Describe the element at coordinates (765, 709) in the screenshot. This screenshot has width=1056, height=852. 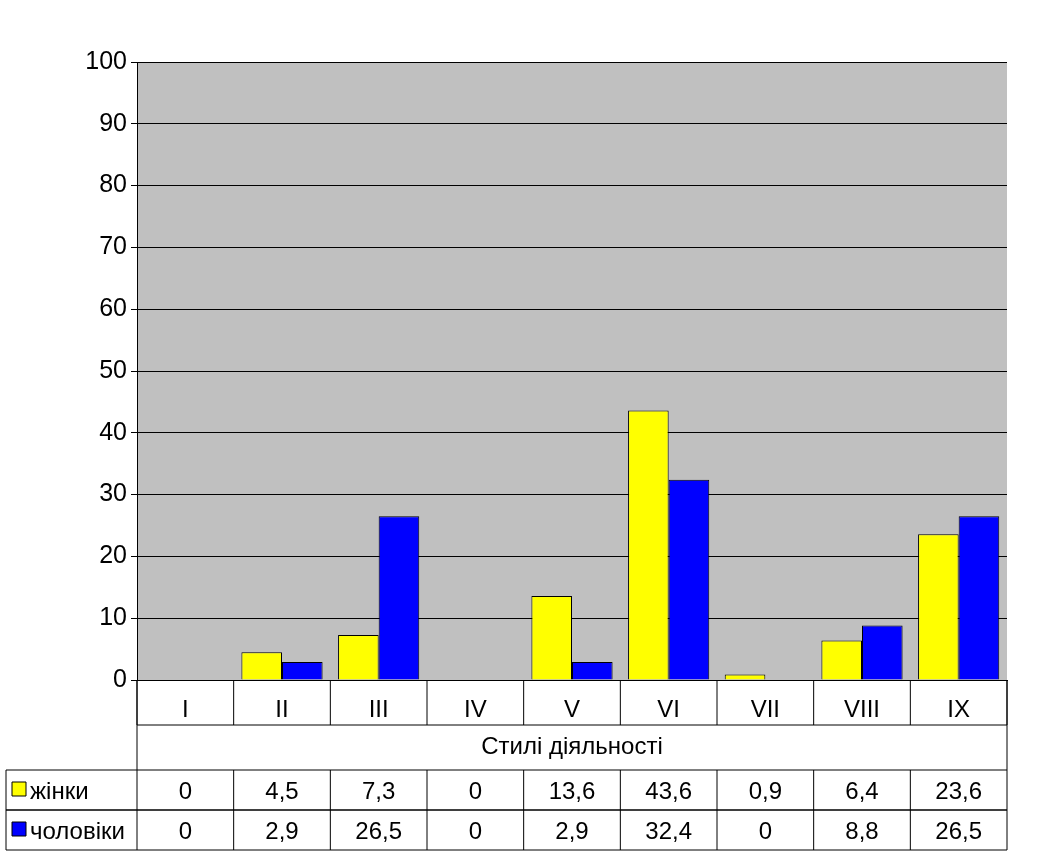
I see `x-tick-label: VII` at that location.